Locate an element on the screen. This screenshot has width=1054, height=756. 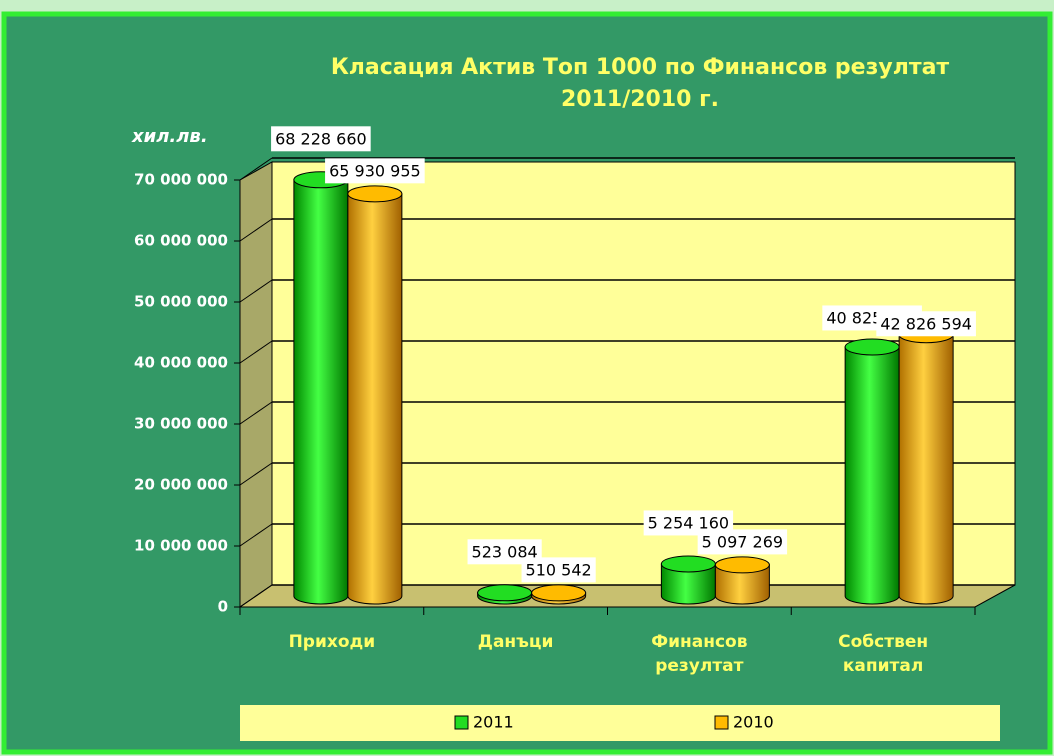
x-tick-label: Данъци is located at coordinates (516, 642).